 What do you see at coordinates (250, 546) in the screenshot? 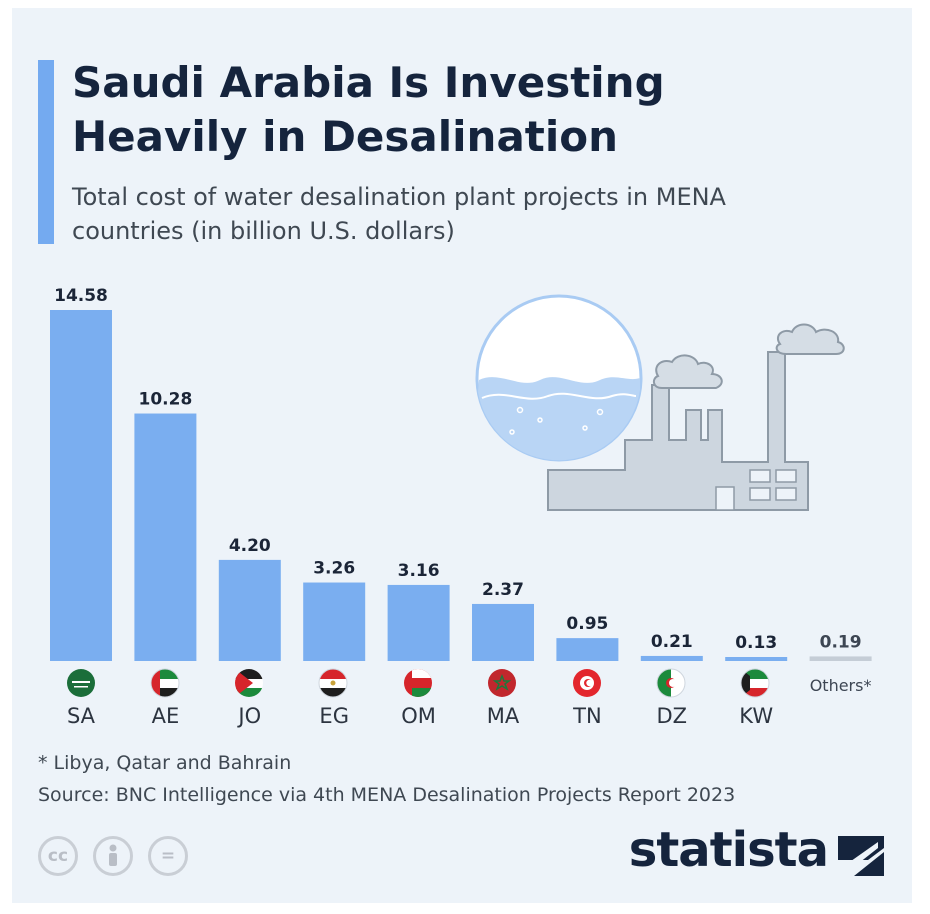
I see `value-label: 4.20` at bounding box center [250, 546].